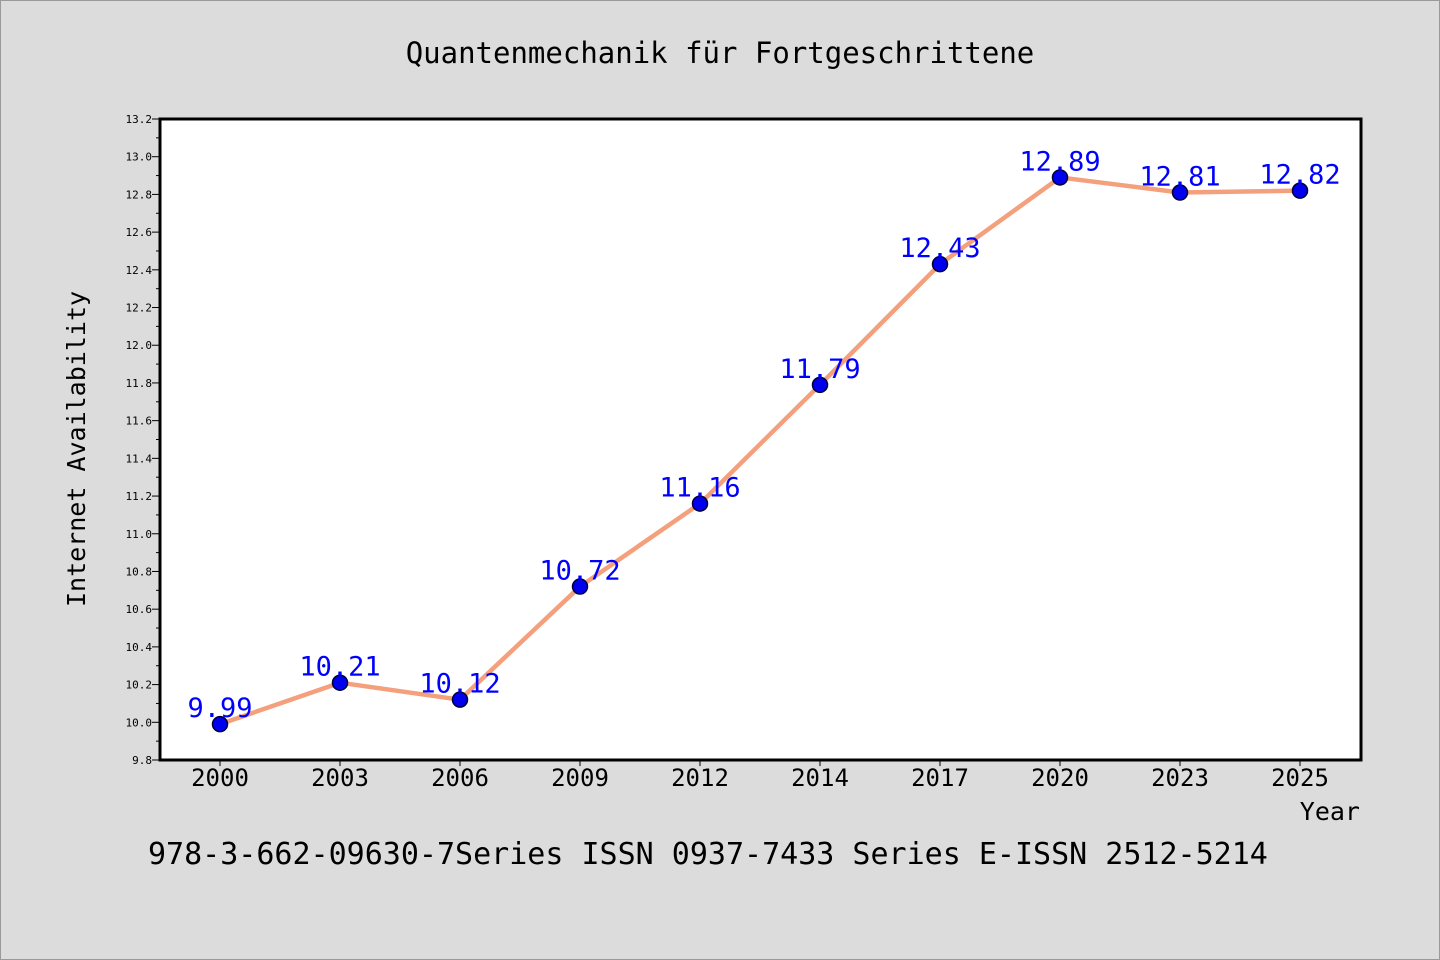 Image resolution: width=1440 pixels, height=960 pixels. Describe the element at coordinates (139, 270) in the screenshot. I see `y-tick-label: 12.4` at that location.